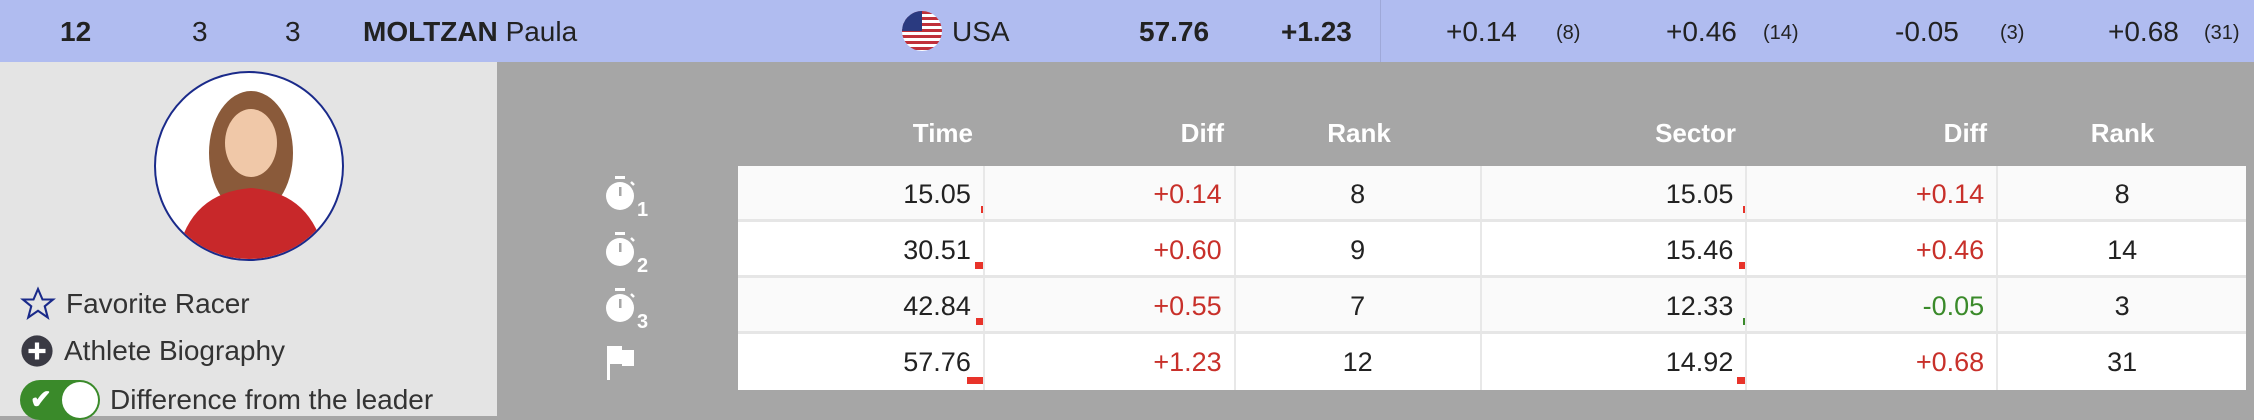 The width and height of the screenshot is (2254, 420). Describe the element at coordinates (937, 362) in the screenshot. I see `time-value: 57.76` at that location.